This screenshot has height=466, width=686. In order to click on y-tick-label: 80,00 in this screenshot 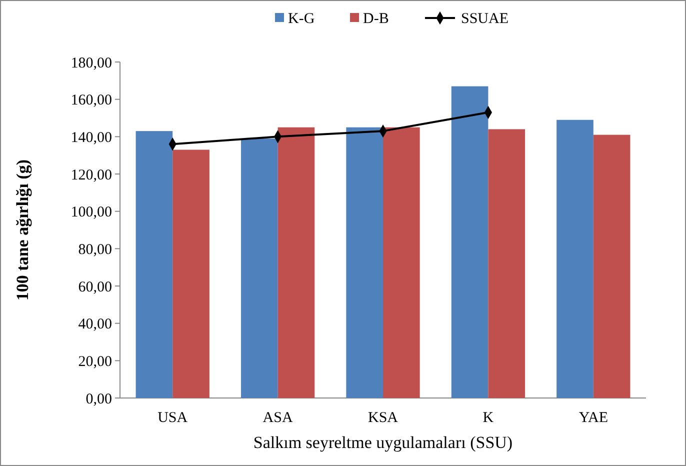, I will do `click(95, 250)`.